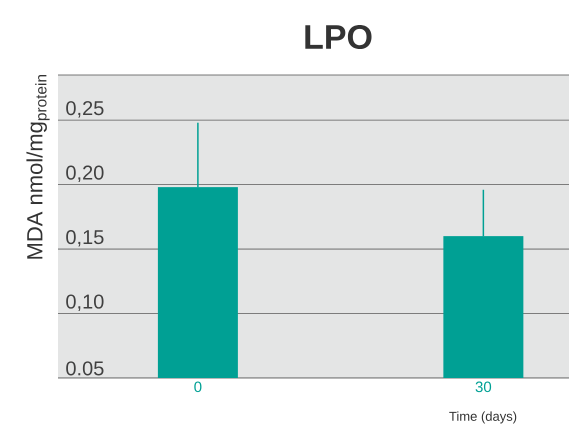 The height and width of the screenshot is (429, 569). Describe the element at coordinates (338, 37) in the screenshot. I see `chart-title: LPO` at that location.